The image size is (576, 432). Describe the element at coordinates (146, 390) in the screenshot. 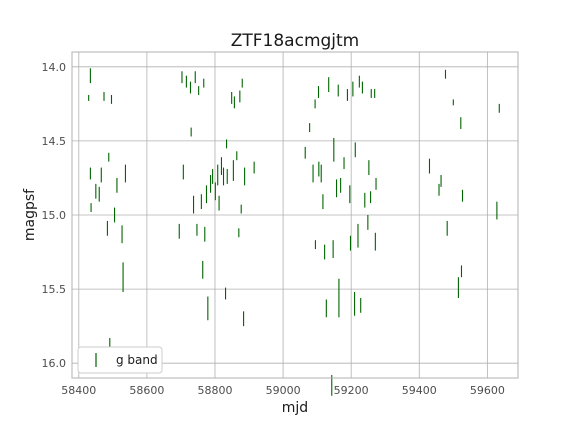

I see `x-tick-label: 58600` at that location.